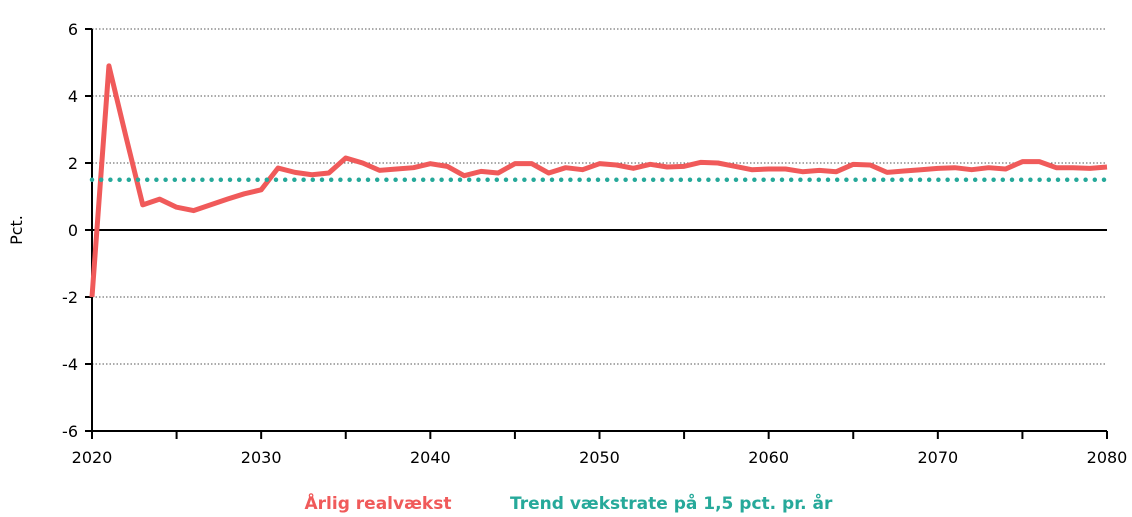 The width and height of the screenshot is (1132, 517). Describe the element at coordinates (599, 457) in the screenshot. I see `x-tick-label: 2050` at that location.